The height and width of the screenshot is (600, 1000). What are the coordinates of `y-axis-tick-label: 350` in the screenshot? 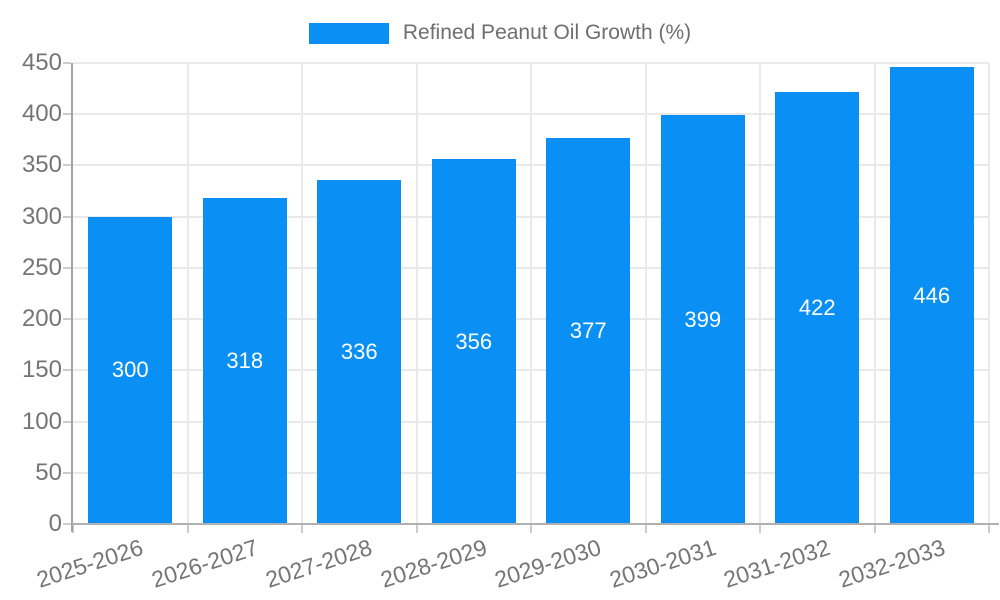 It's located at (41, 165).